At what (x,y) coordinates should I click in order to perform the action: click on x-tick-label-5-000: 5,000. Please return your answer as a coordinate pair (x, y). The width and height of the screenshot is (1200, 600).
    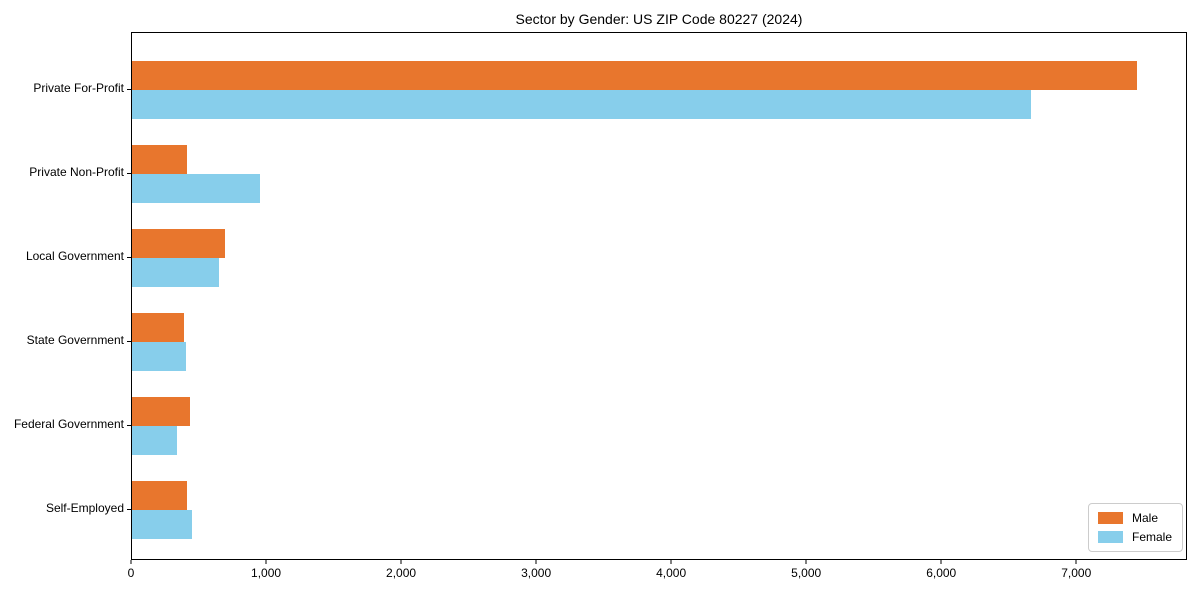
    Looking at the image, I should click on (806, 573).